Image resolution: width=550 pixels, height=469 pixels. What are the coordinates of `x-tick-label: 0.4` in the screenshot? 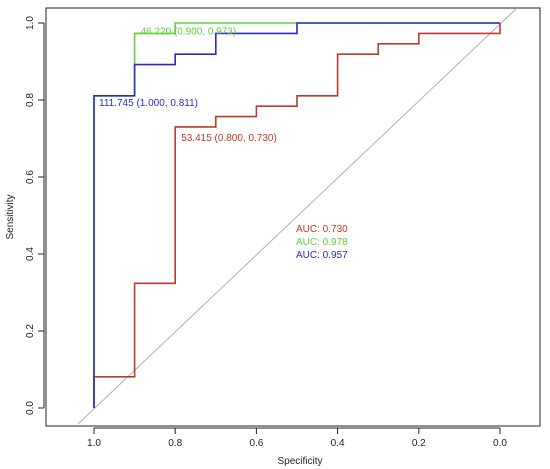 It's located at (338, 443).